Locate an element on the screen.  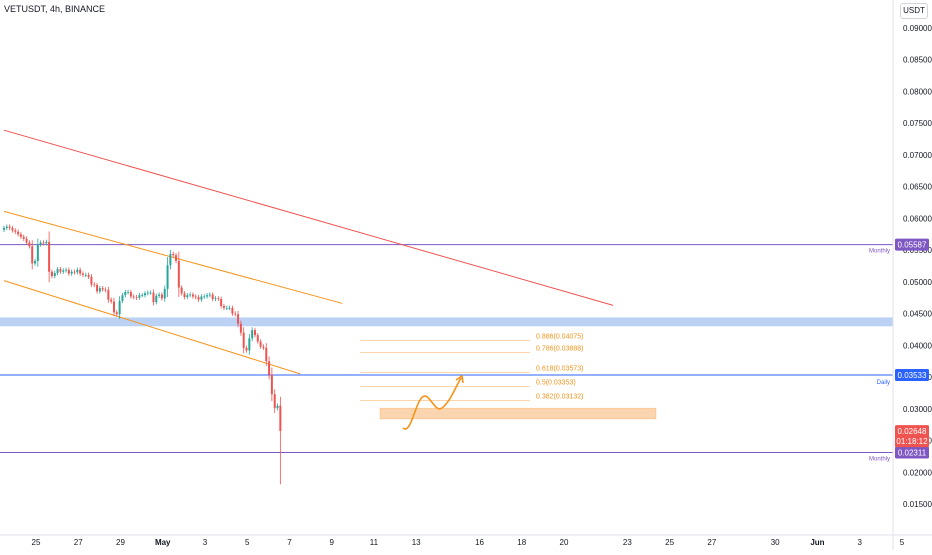
current-price-badge is located at coordinates (912, 436).